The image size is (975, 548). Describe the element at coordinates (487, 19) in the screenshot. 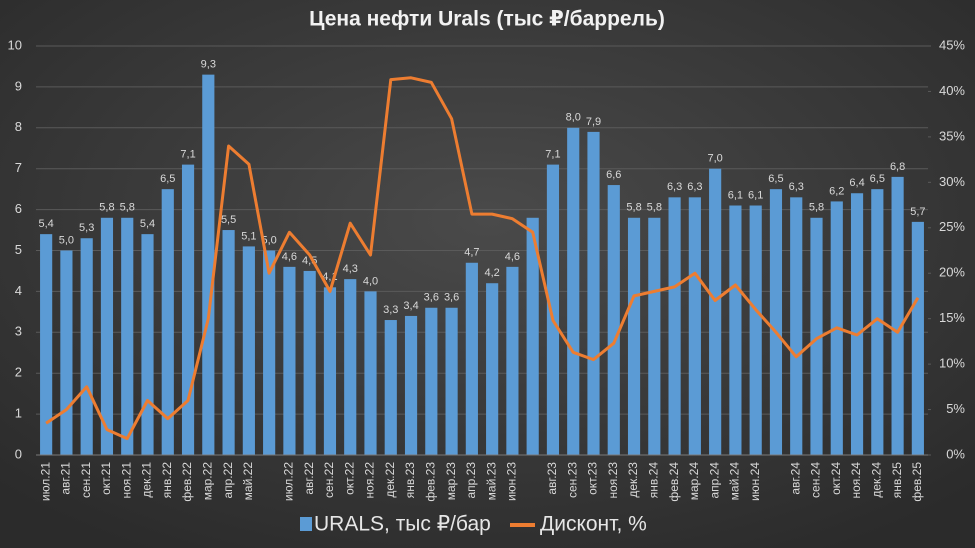

I see `chart-title: Цена нефти Urals (тыс ₽/баррель)` at that location.